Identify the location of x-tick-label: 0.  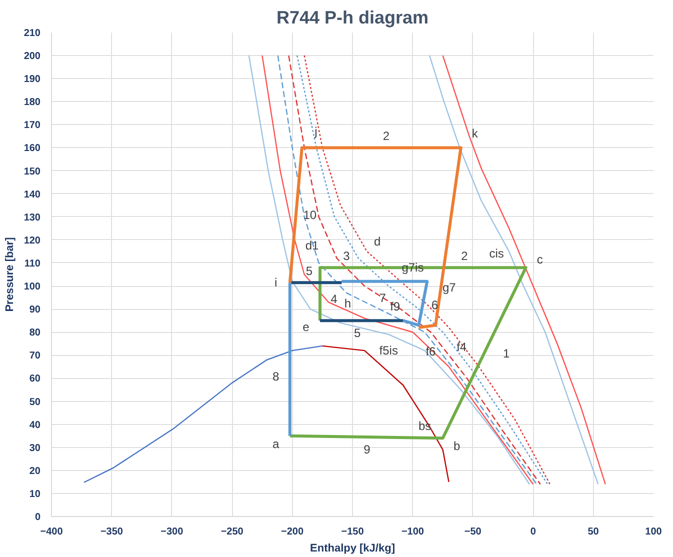
(533, 532).